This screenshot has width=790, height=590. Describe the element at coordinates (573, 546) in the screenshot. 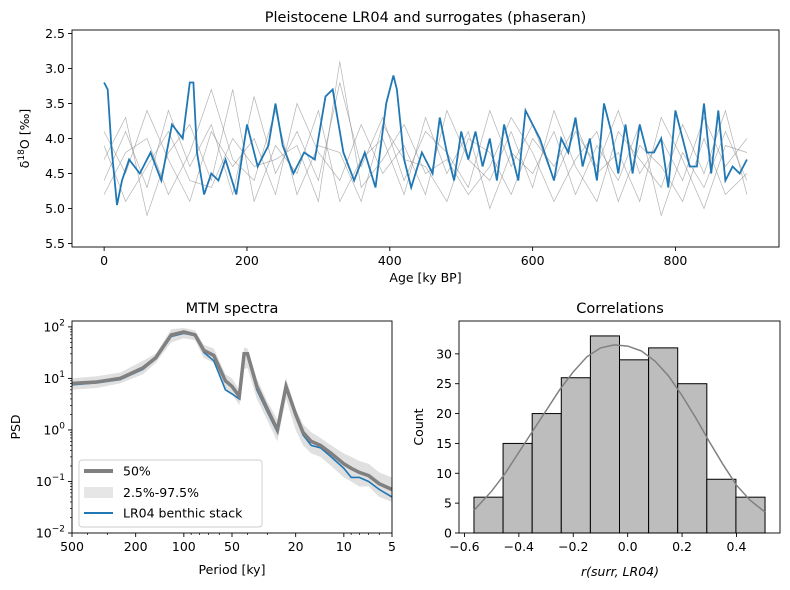

I see `x-tick-label: −0.2` at that location.